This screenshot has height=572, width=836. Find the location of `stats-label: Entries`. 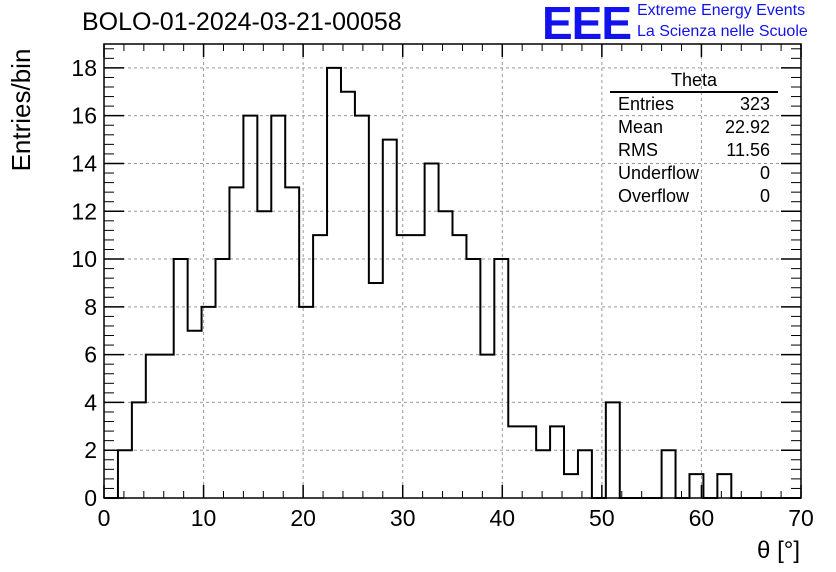

stats-label: Entries is located at coordinates (646, 104).